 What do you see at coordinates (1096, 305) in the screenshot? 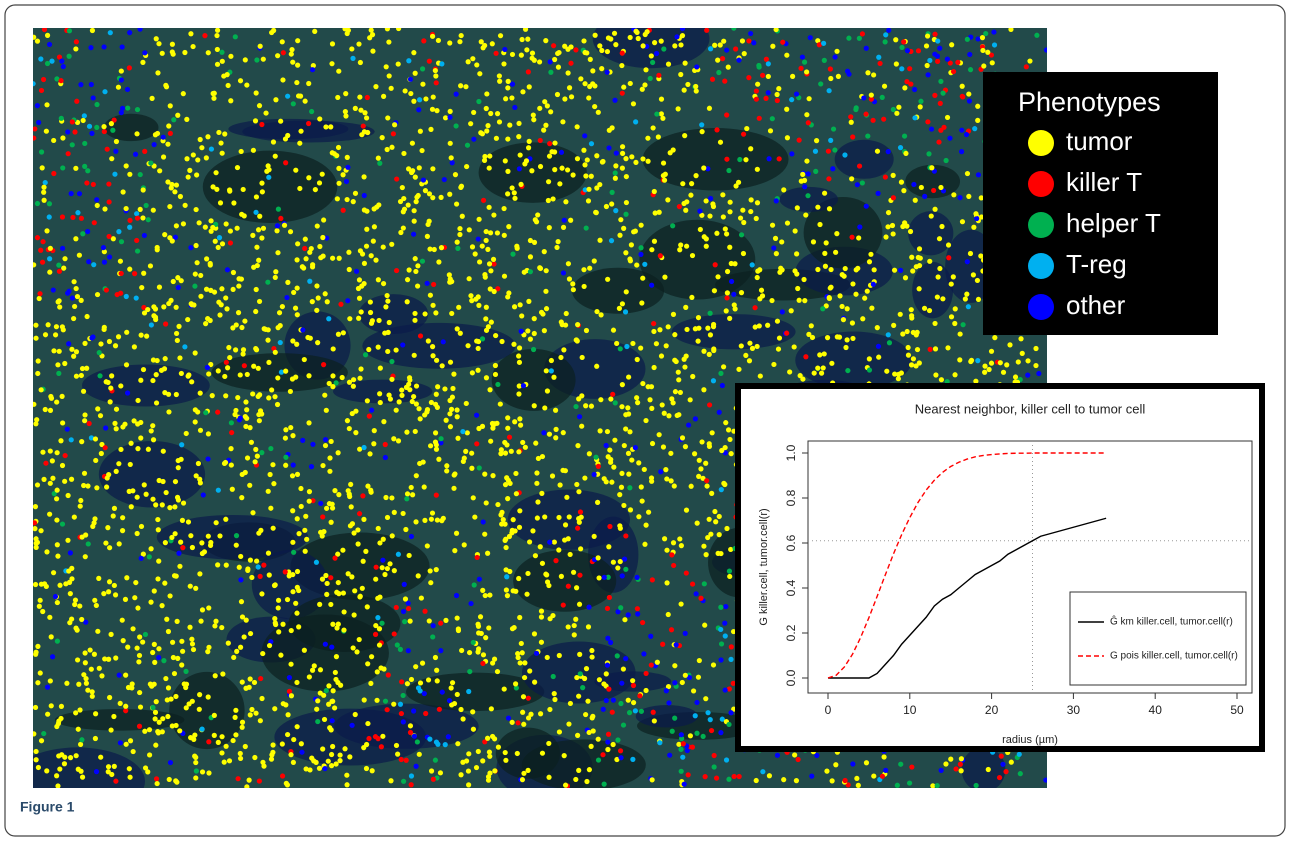
I see `legend-label: other` at bounding box center [1096, 305].